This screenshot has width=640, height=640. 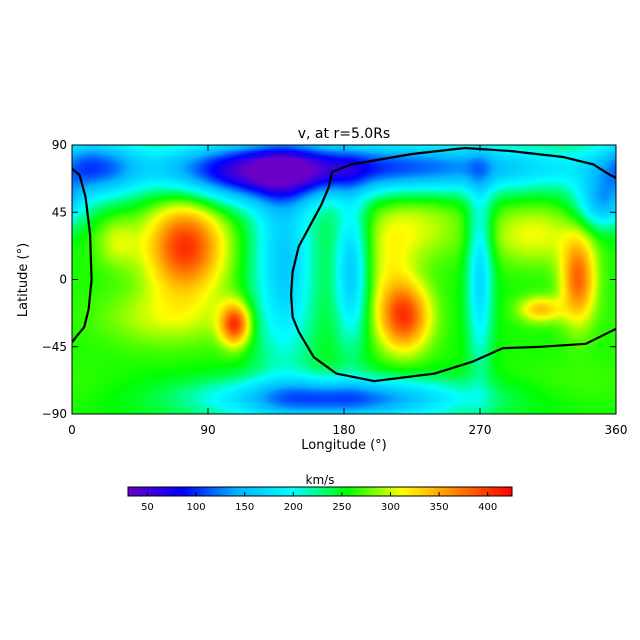 What do you see at coordinates (54, 414) in the screenshot?
I see `y-tick-label: −90` at bounding box center [54, 414].